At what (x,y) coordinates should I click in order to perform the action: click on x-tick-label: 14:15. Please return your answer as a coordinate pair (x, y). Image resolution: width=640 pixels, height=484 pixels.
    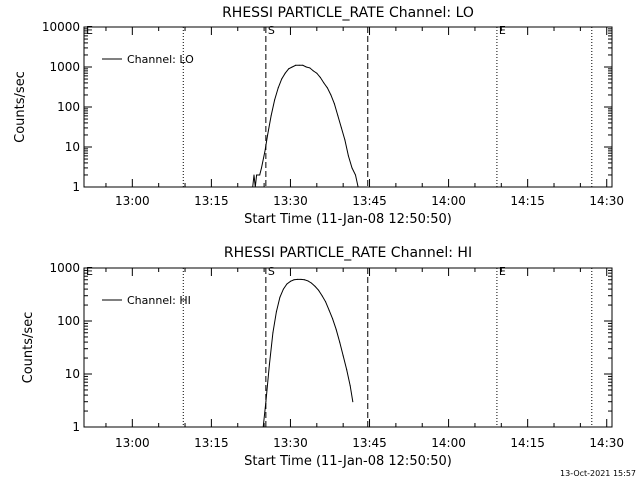
    Looking at the image, I should click on (527, 443).